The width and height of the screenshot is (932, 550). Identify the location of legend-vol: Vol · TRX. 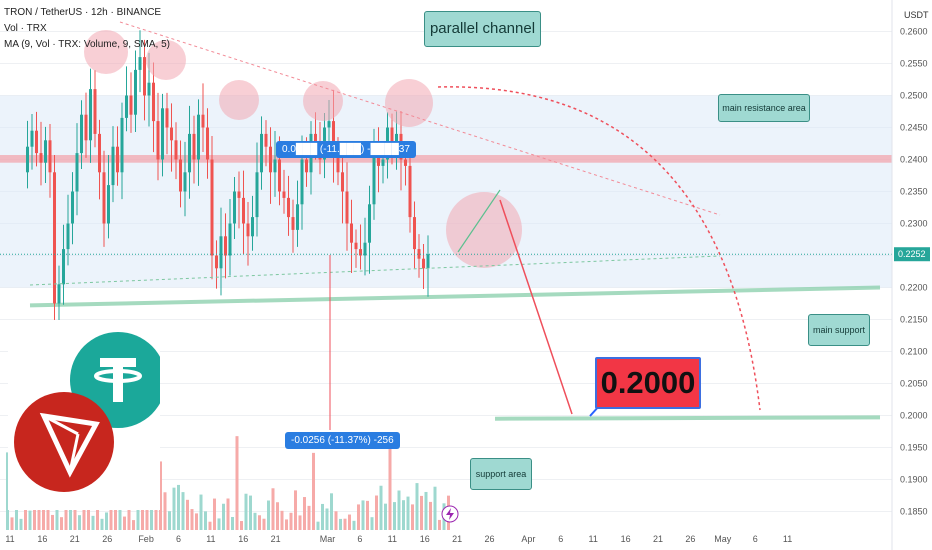
(25, 28).